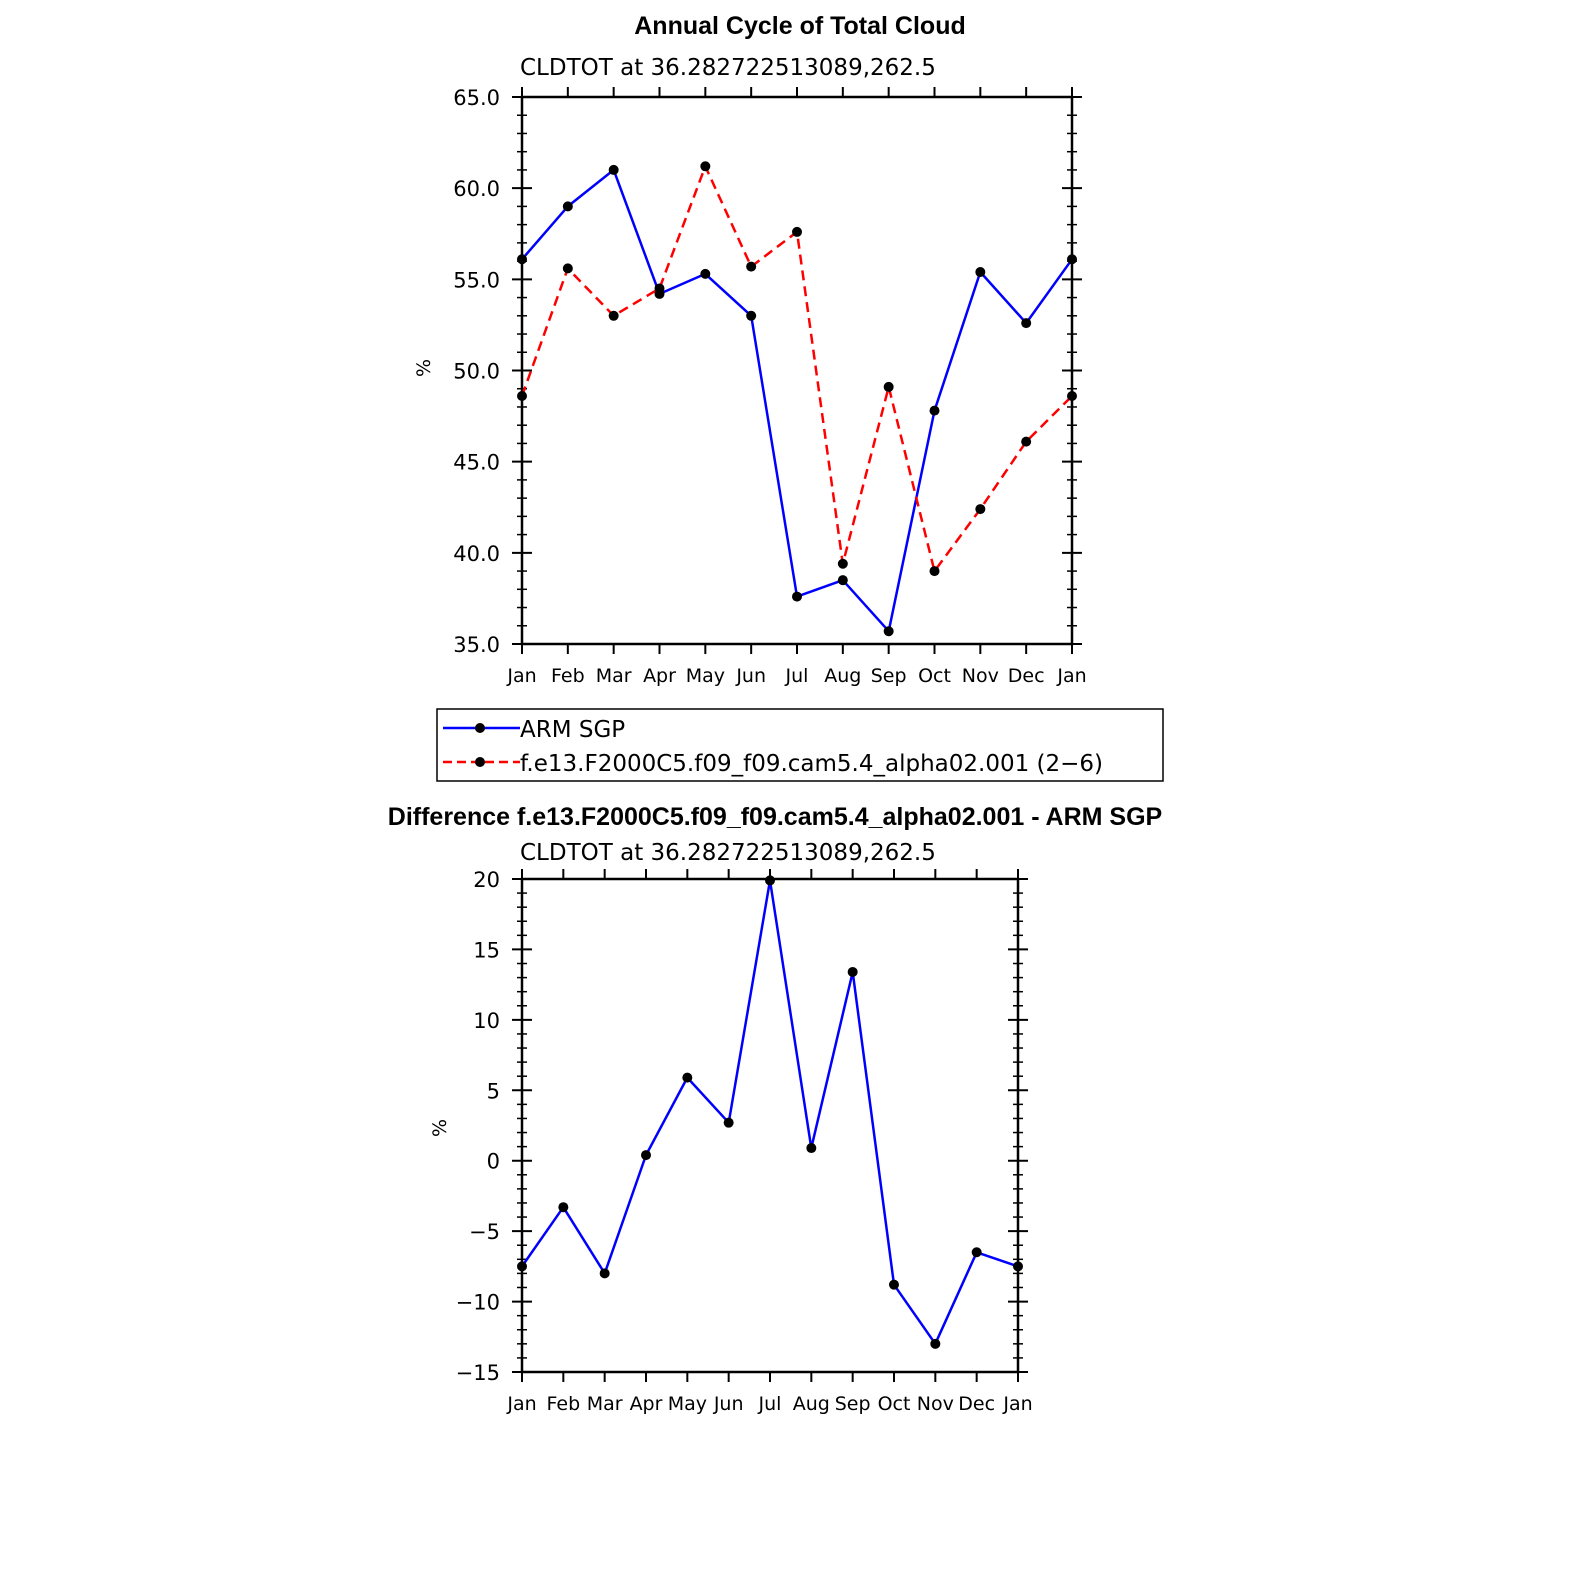  I want to click on chart2-subtitle: CLDTOT at 36.282722513089,262.5, so click(728, 853).